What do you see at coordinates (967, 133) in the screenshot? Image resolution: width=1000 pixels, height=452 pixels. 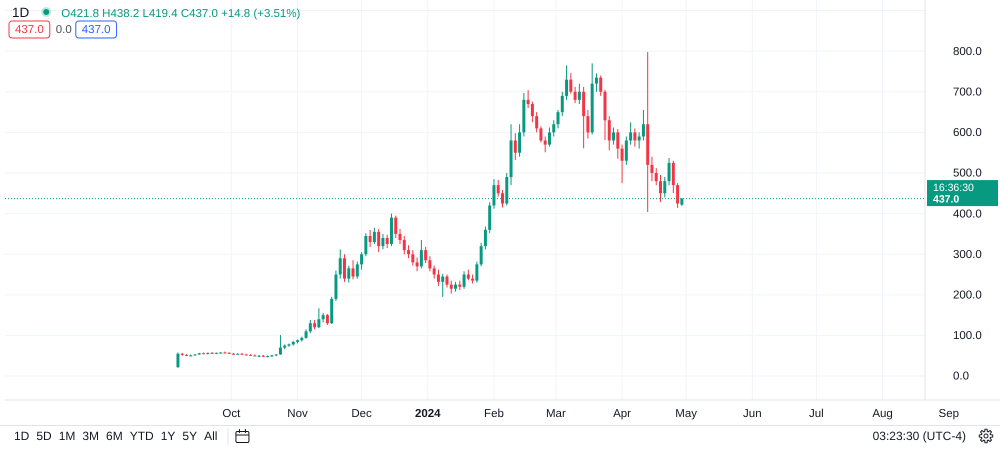 I see `y-tick-label: 600.0` at bounding box center [967, 133].